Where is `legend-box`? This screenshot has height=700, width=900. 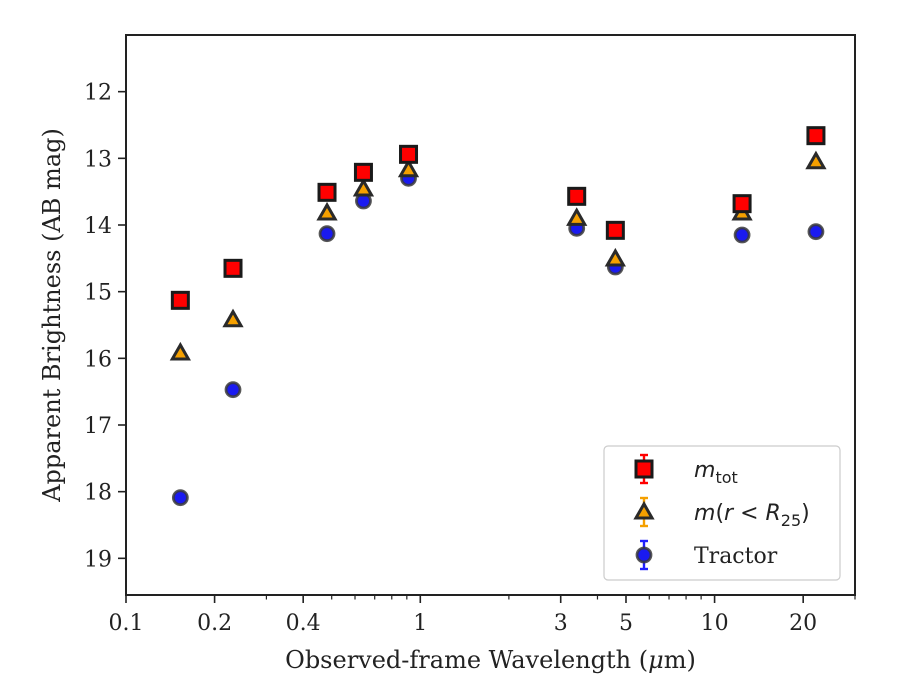
legend-box is located at coordinates (722, 513).